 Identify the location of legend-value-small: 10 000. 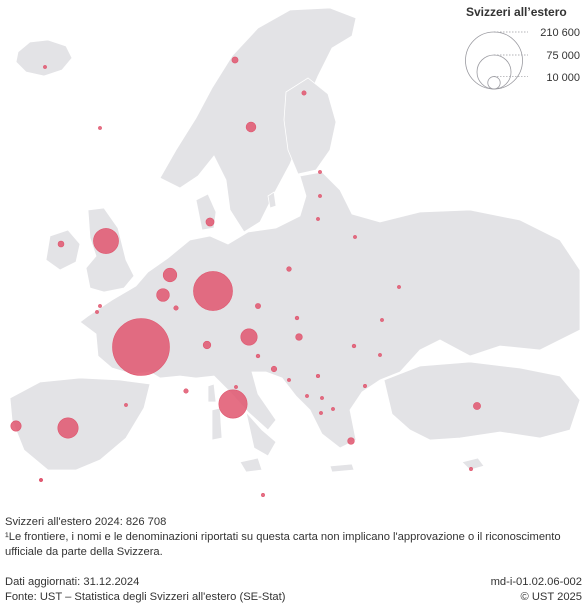
(563, 78).